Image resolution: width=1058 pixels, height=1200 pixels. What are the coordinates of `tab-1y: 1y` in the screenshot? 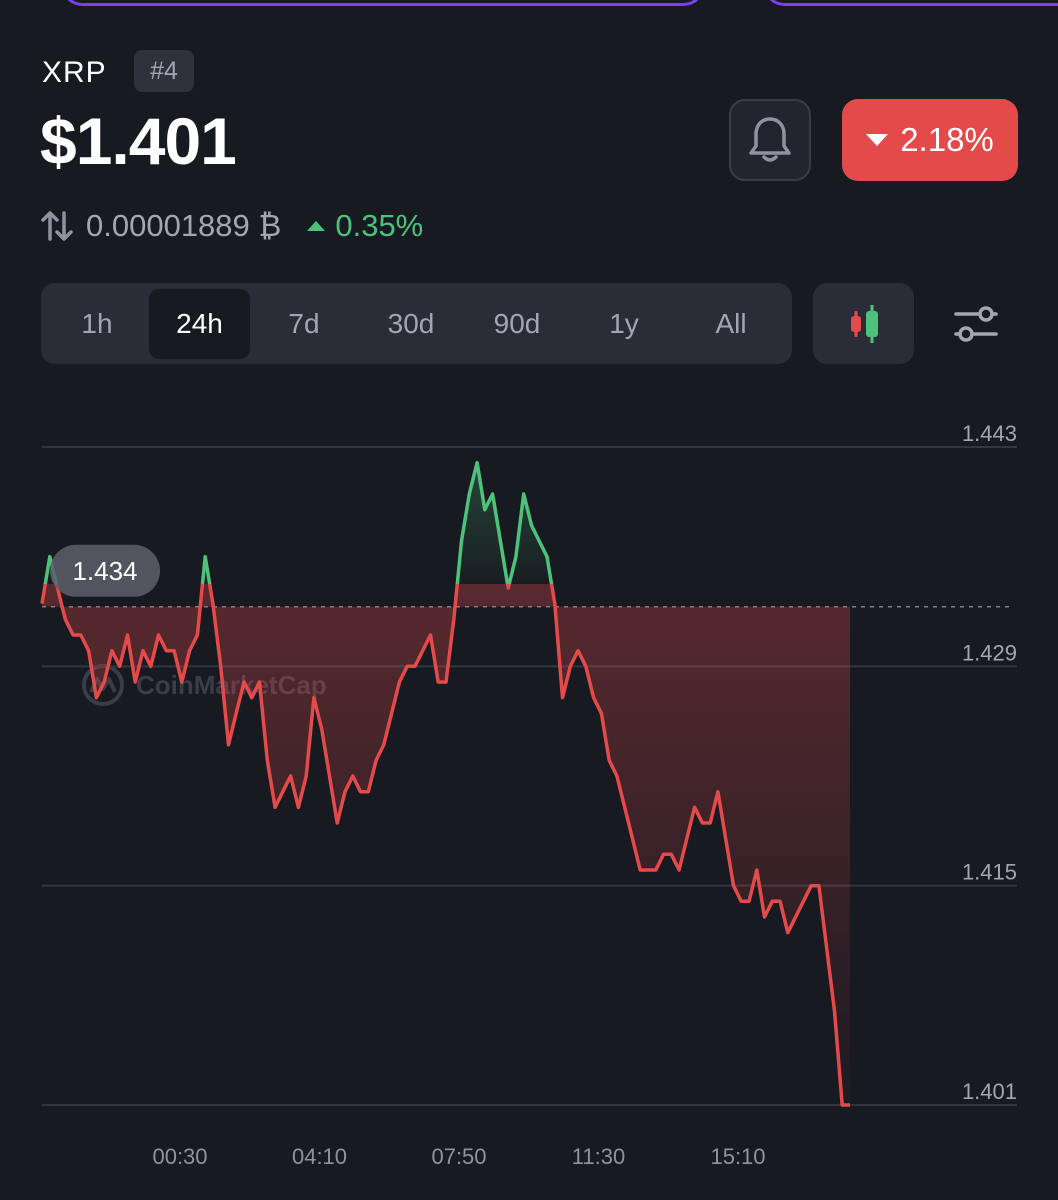 It's located at (624, 323).